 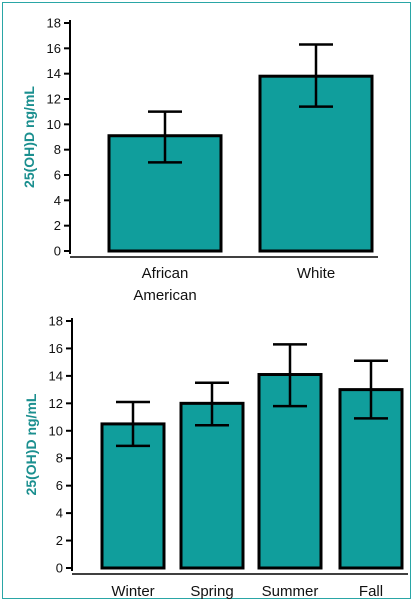 What do you see at coordinates (164, 295) in the screenshot?
I see `category-label-line: American` at bounding box center [164, 295].